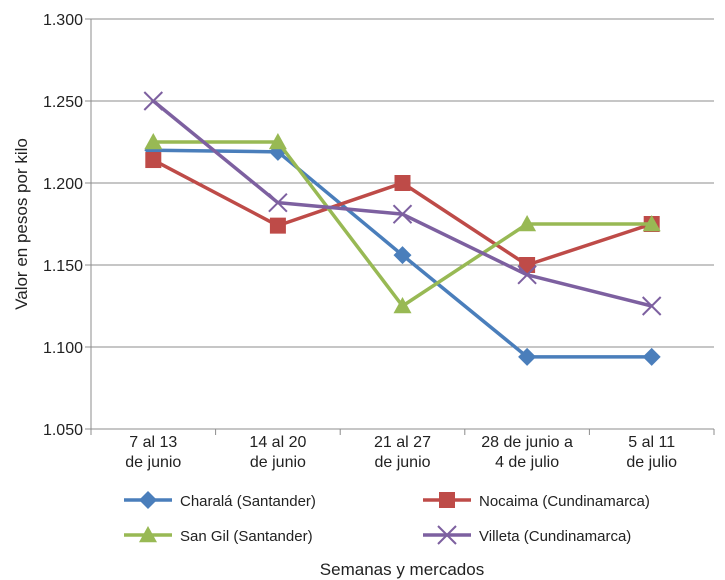 This screenshot has width=725, height=580. What do you see at coordinates (63, 102) in the screenshot?
I see `y-tick-label: 1.250` at bounding box center [63, 102].